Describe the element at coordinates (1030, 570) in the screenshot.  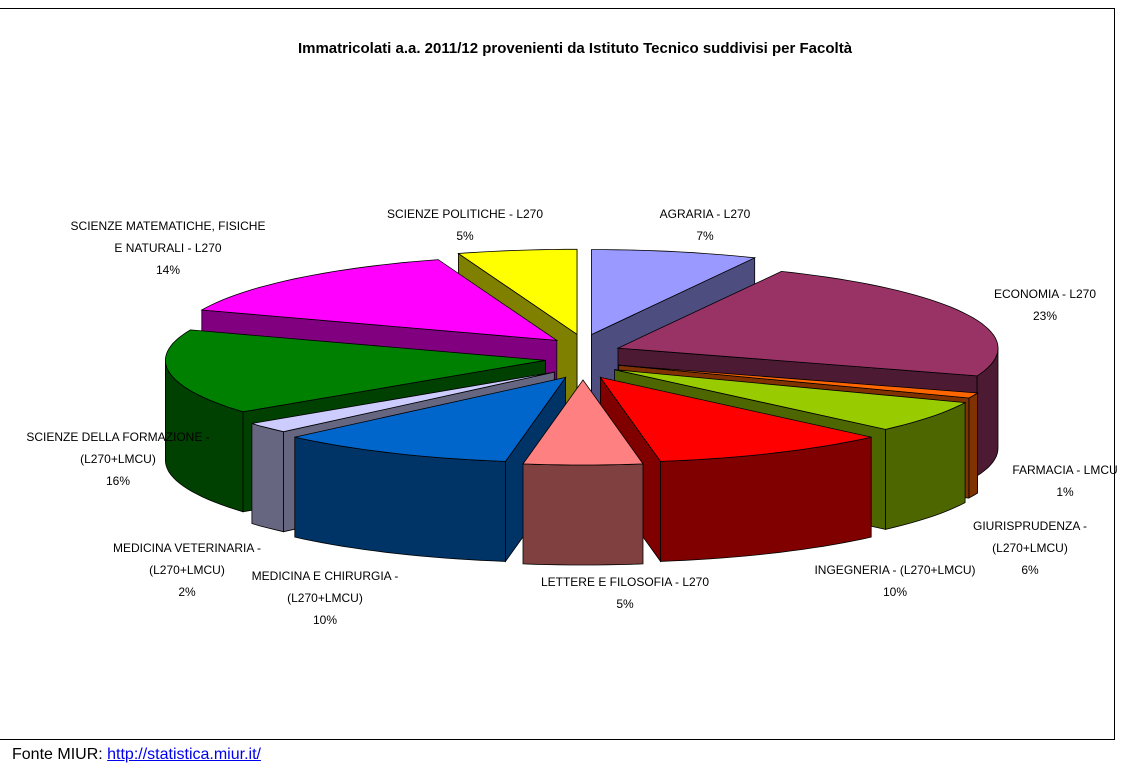
I see `value-label: 6%` at that location.